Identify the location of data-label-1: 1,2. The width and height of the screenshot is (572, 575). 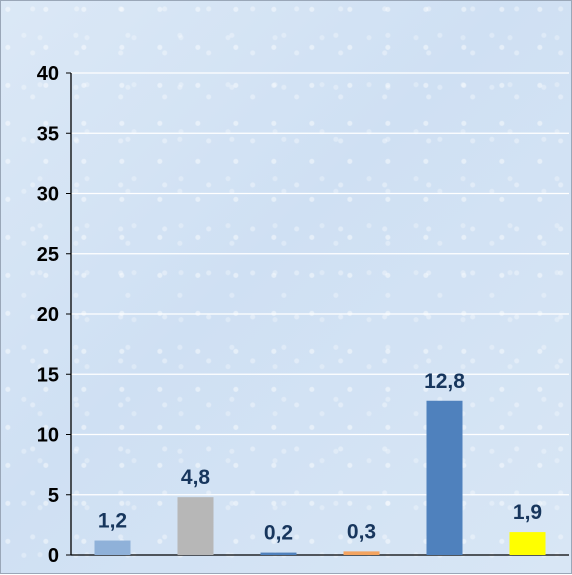
(112, 521).